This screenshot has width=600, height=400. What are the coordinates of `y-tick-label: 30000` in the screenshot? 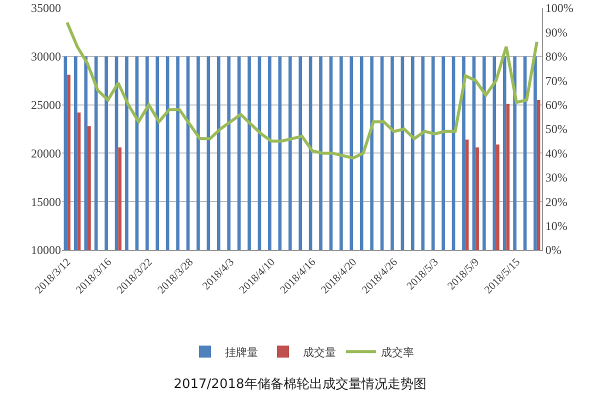 It's located at (46, 57).